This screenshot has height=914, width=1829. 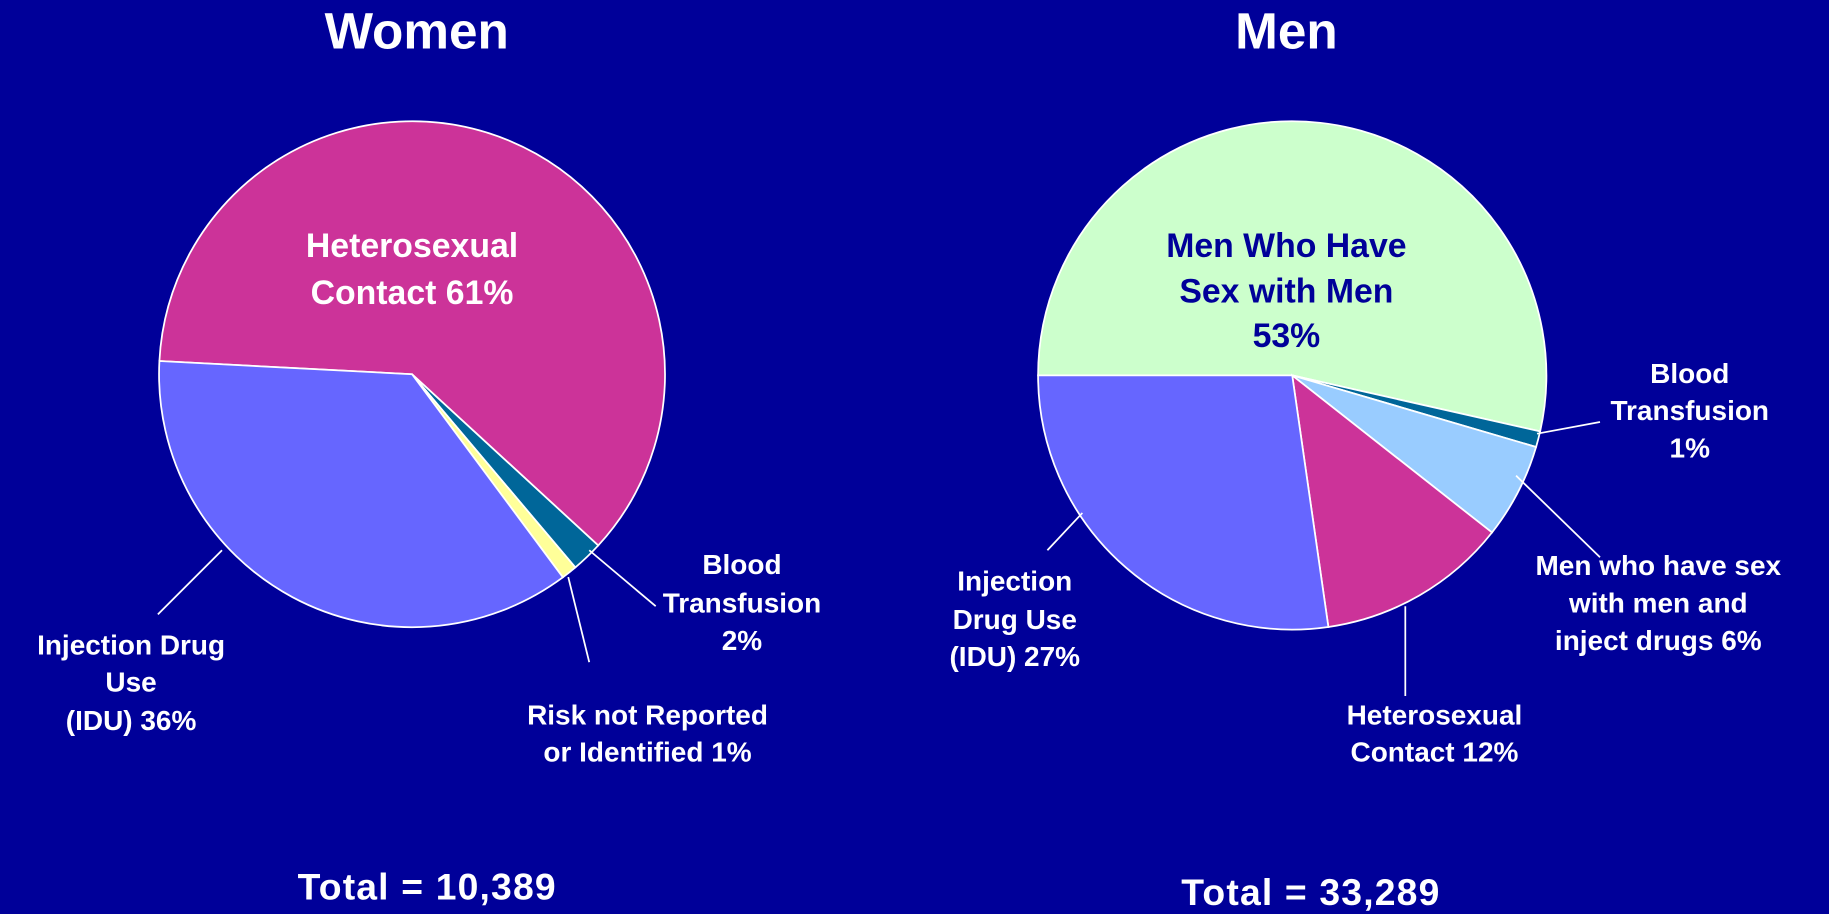 I want to click on slice-label: Sex with Men, so click(x=1286, y=292).